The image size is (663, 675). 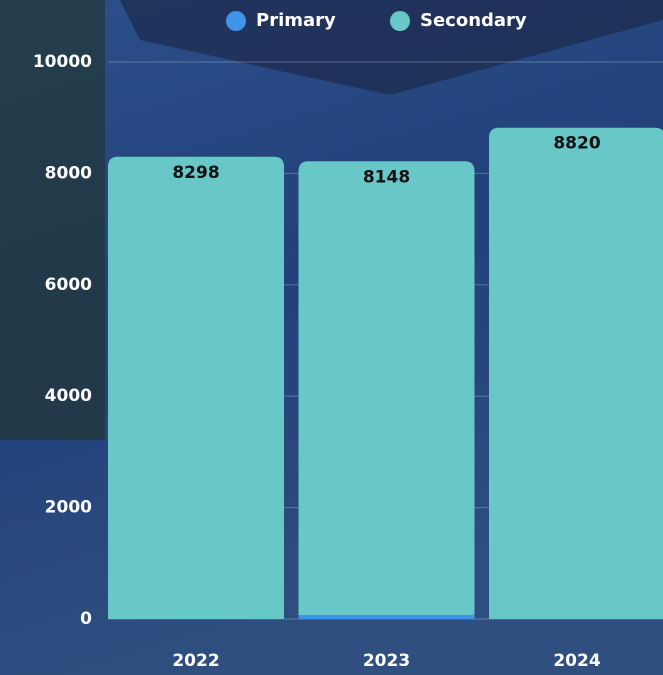 I want to click on table-photo, so click(x=391, y=47).